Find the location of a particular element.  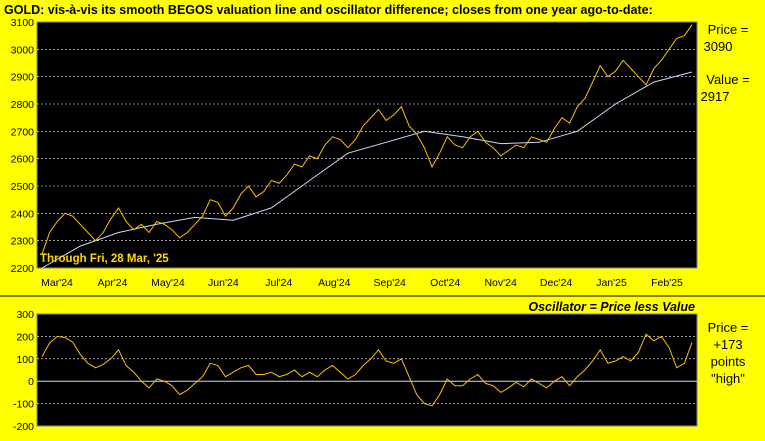

price-y-tick: 2300 is located at coordinates (23, 242).